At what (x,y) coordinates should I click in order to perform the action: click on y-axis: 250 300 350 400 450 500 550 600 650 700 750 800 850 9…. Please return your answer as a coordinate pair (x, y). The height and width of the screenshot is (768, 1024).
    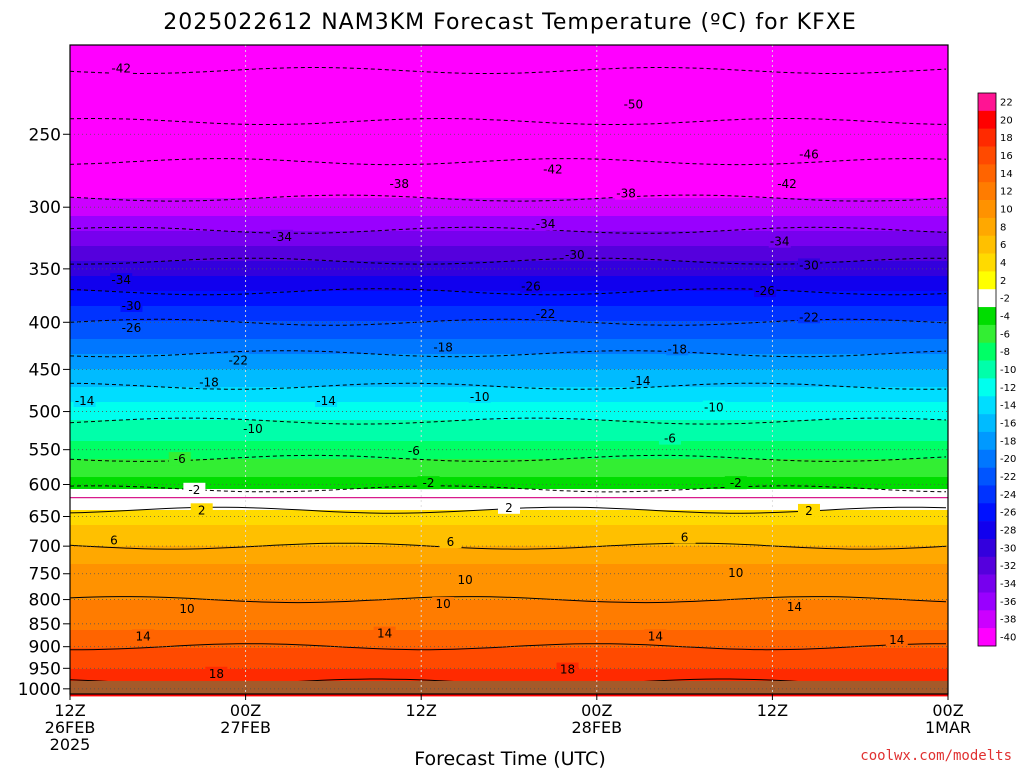
    Looking at the image, I should click on (44, 412).